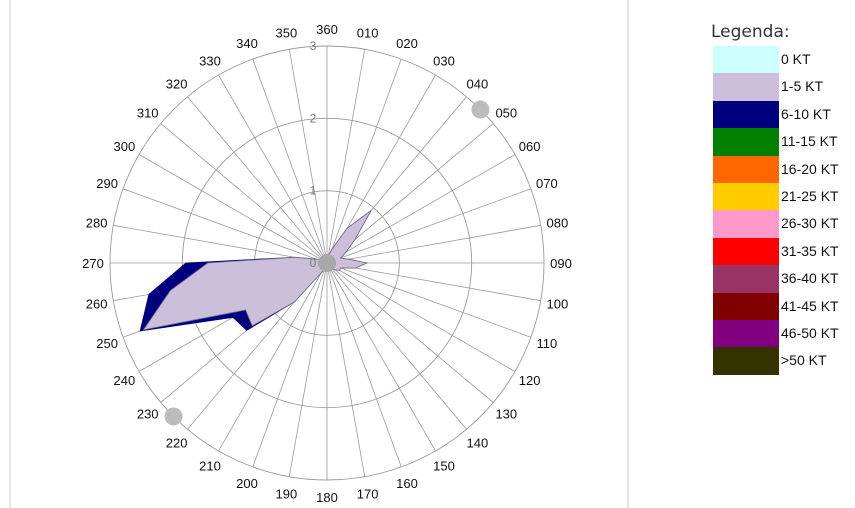 The height and width of the screenshot is (508, 855). What do you see at coordinates (806, 113) in the screenshot?
I see `legend-label: 6-10 KT` at bounding box center [806, 113].